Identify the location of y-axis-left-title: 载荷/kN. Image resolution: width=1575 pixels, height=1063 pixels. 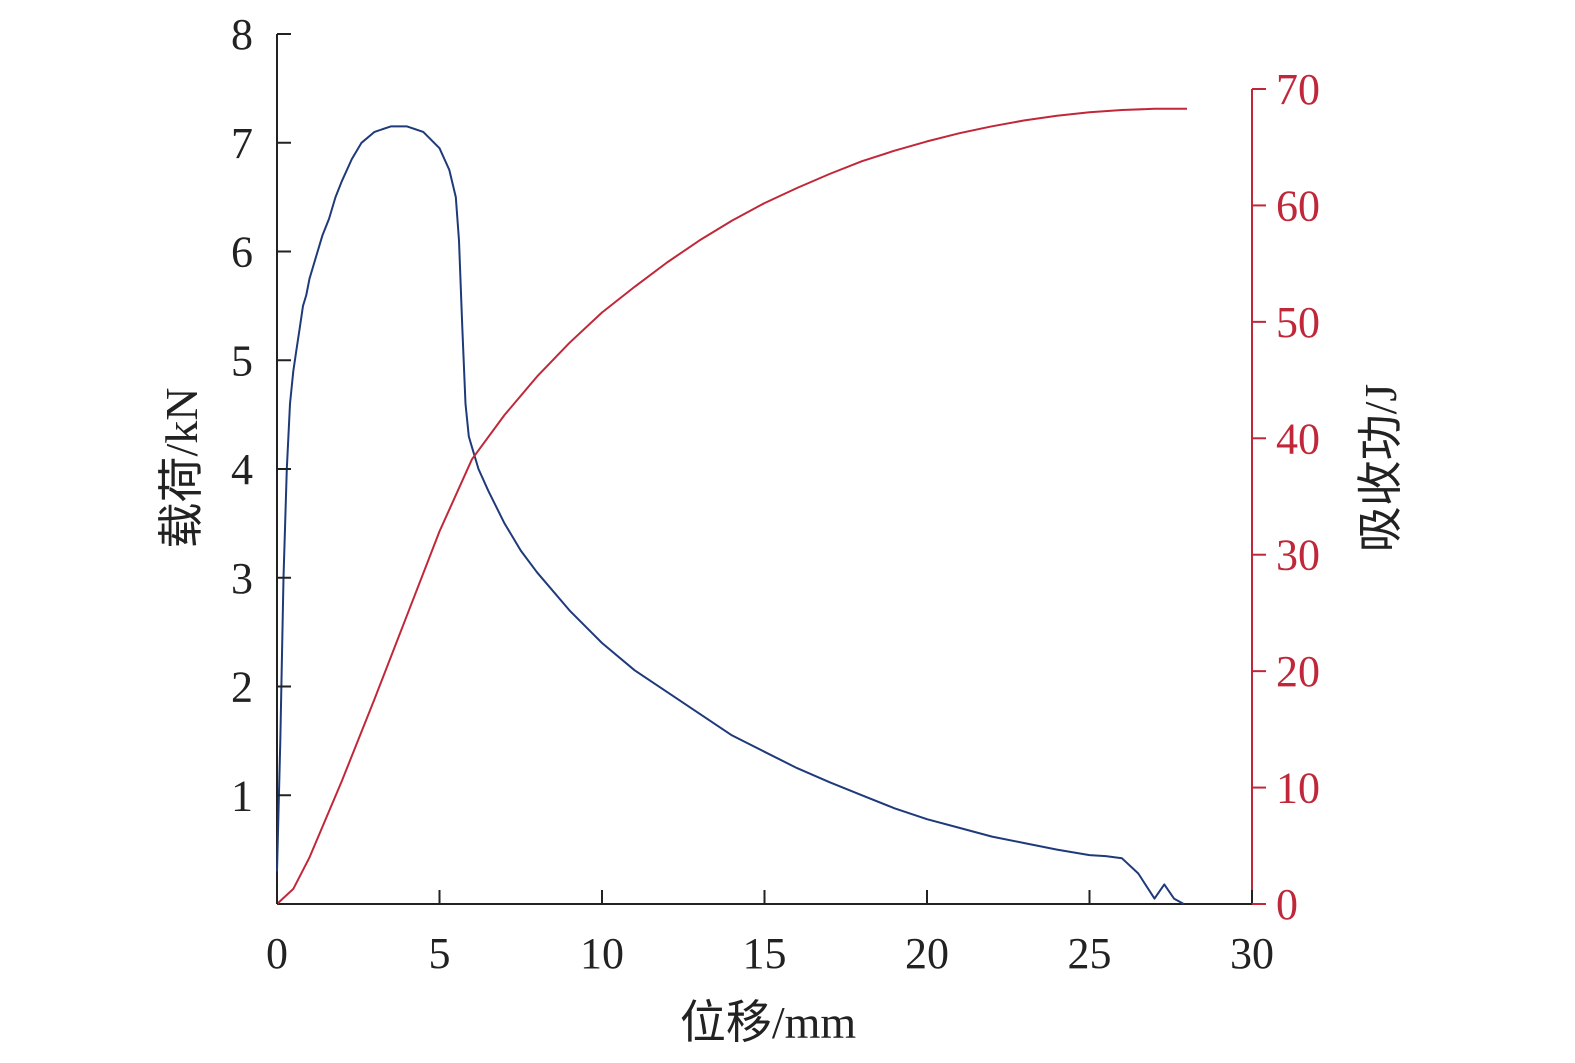
(181, 468).